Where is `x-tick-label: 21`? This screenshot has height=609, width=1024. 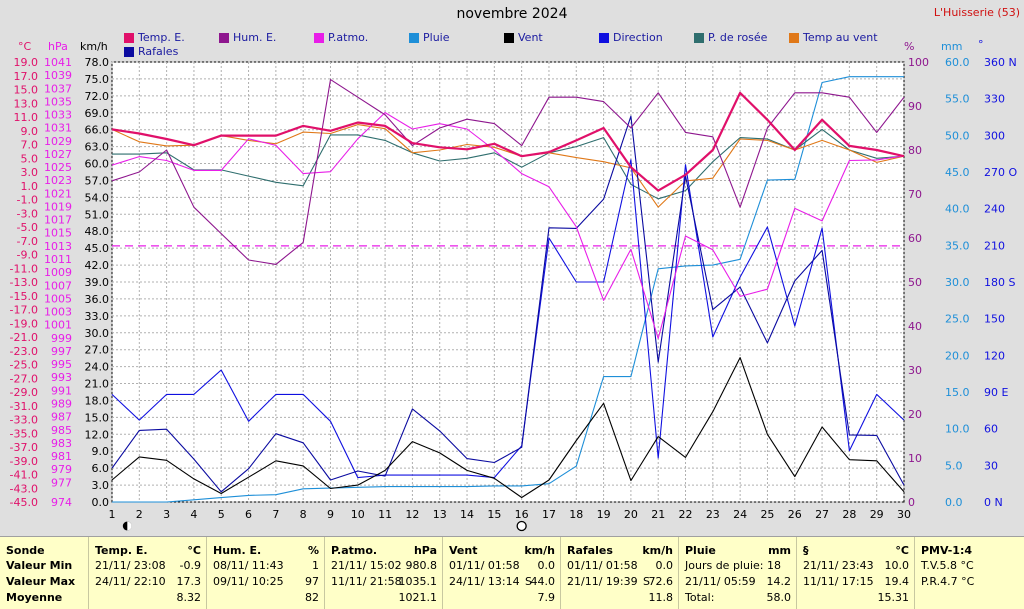 x-tick-label: 21 is located at coordinates (658, 514).